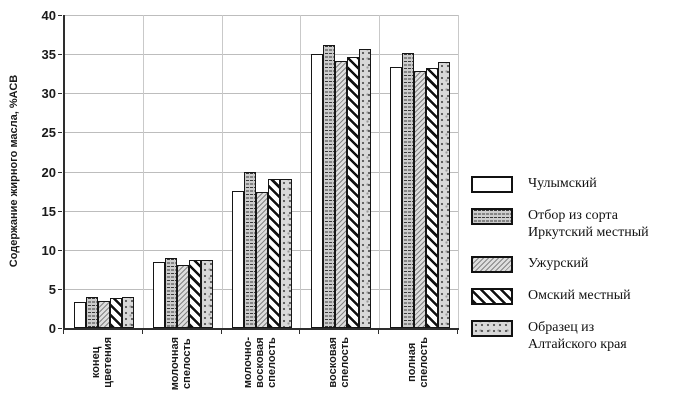  Describe the element at coordinates (328, 186) in the screenshot. I see `bar-series1-cat3` at that location.